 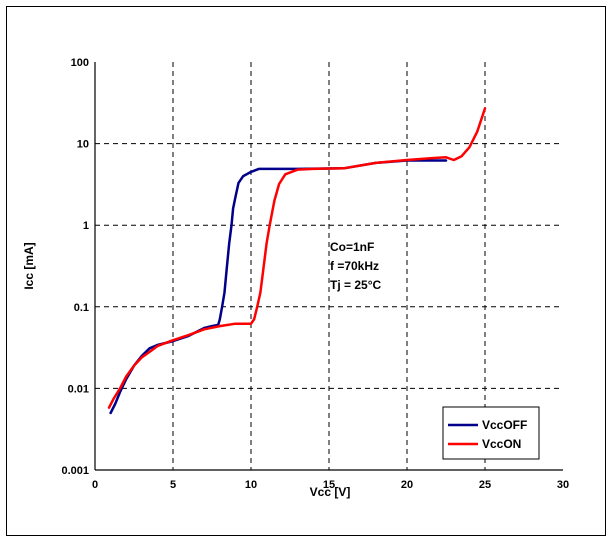 What do you see at coordinates (173, 485) in the screenshot?
I see `x-tick-label: 5` at bounding box center [173, 485].